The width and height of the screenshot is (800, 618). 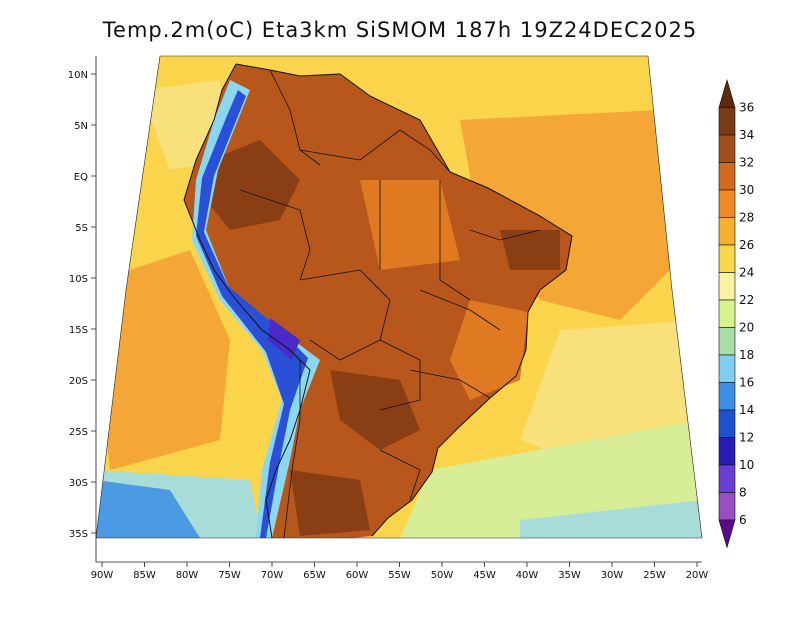 What do you see at coordinates (148, 509) in the screenshot?
I see `pacific-coldest-zone` at bounding box center [148, 509].